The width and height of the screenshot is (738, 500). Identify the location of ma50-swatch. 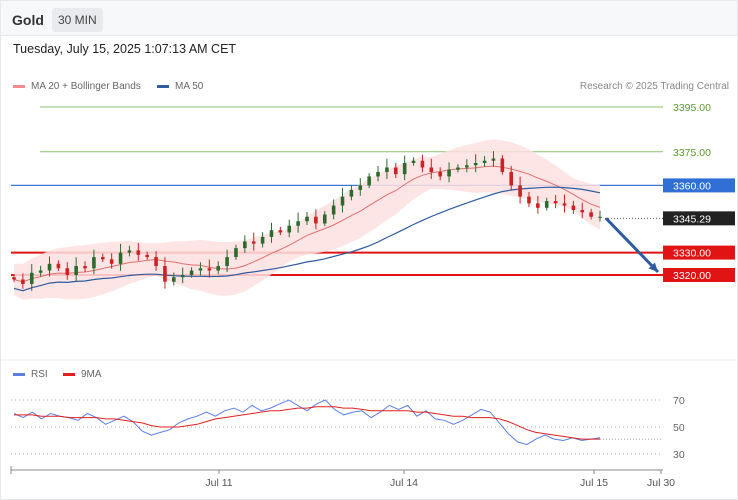
(163, 86).